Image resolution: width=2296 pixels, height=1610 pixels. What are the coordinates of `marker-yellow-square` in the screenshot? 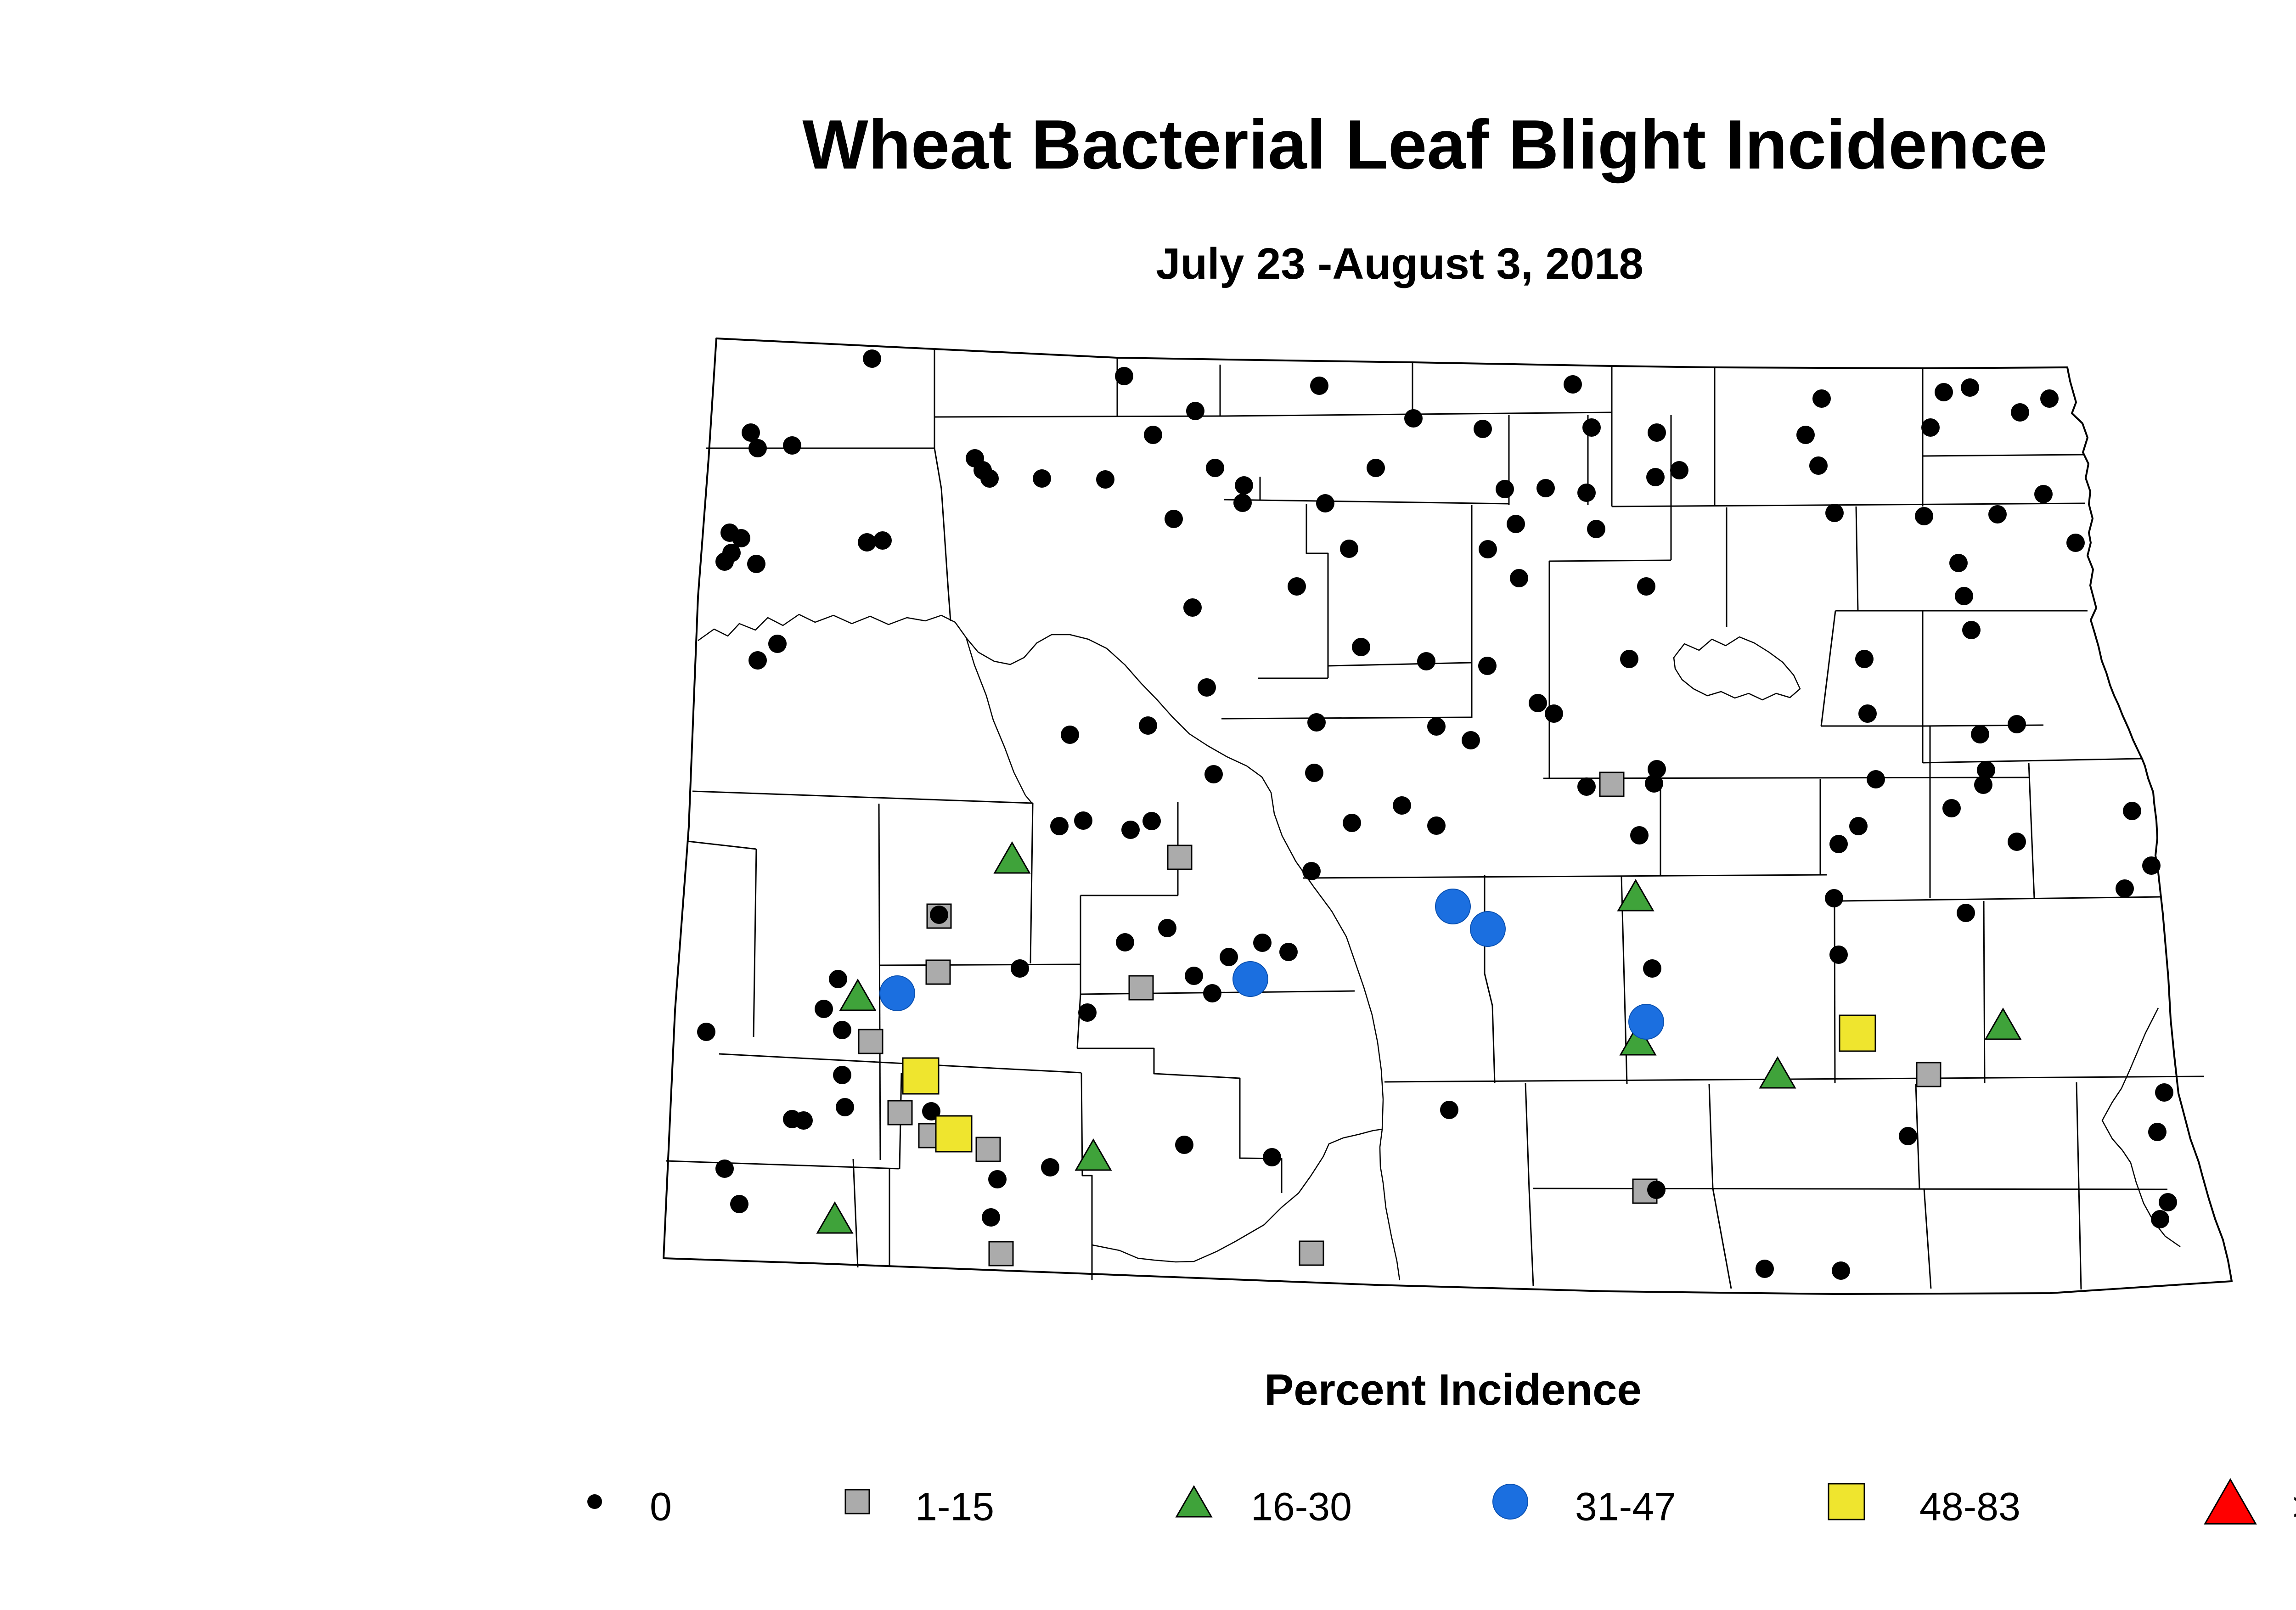 It's located at (954, 1134).